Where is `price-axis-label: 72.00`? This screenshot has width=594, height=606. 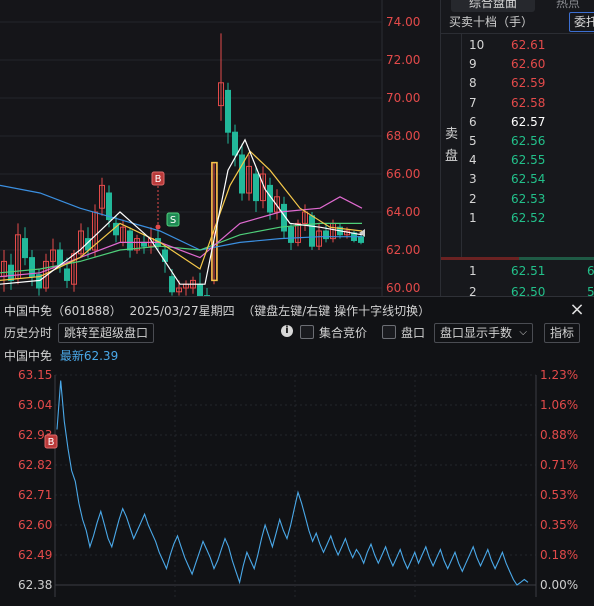
price-axis-label: 72.00 is located at coordinates (411, 60).